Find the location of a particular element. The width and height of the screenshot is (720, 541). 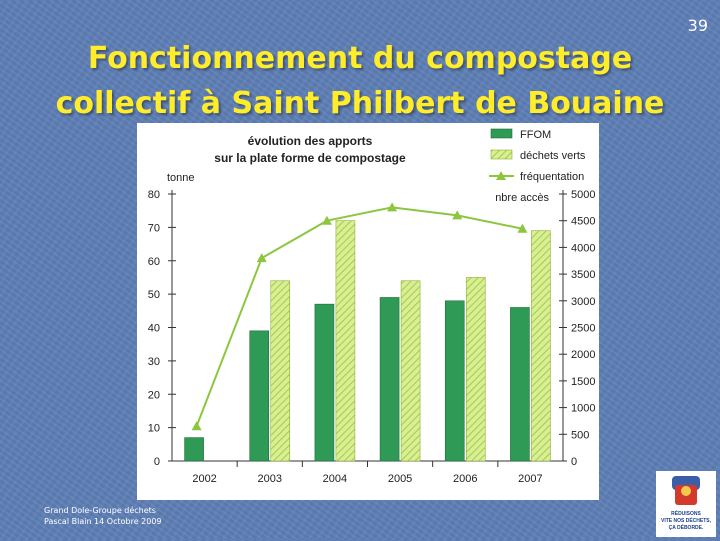

frequentation-point-2007 is located at coordinates (522, 228).